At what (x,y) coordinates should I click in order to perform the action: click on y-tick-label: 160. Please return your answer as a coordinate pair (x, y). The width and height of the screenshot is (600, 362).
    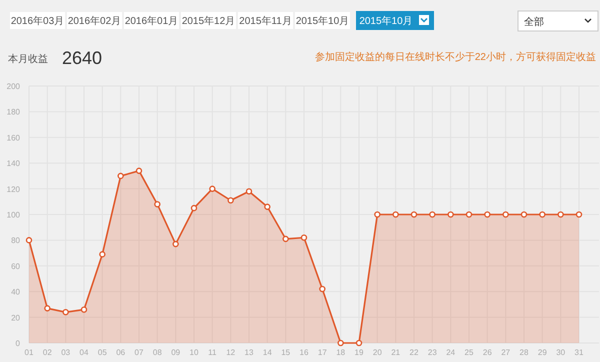
    Looking at the image, I should click on (13, 137).